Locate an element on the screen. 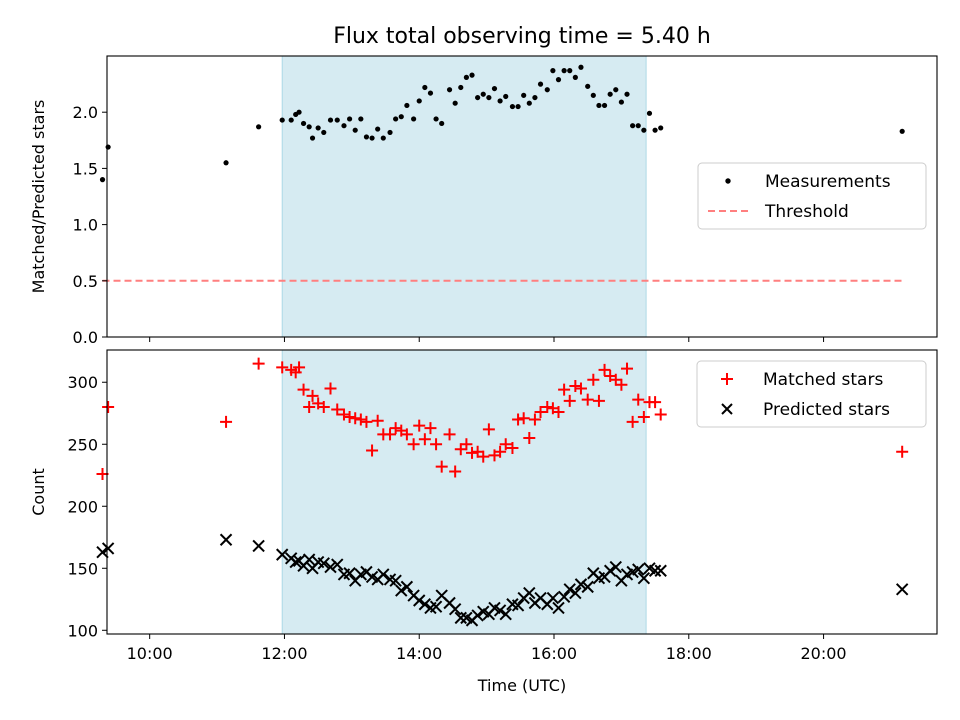  bottom-legend-box is located at coordinates (811, 394).